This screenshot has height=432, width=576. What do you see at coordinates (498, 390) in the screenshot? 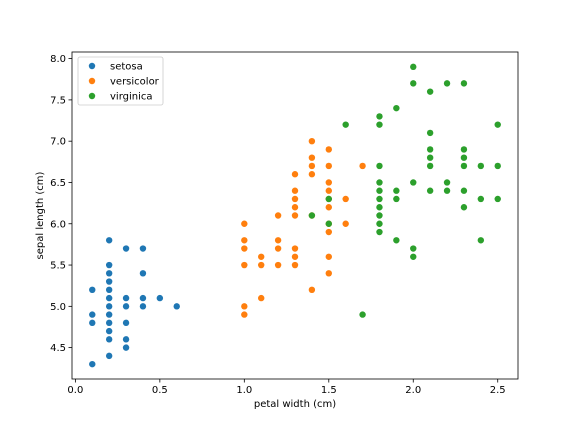
I see `x-tick-label: 2.5` at bounding box center [498, 390].